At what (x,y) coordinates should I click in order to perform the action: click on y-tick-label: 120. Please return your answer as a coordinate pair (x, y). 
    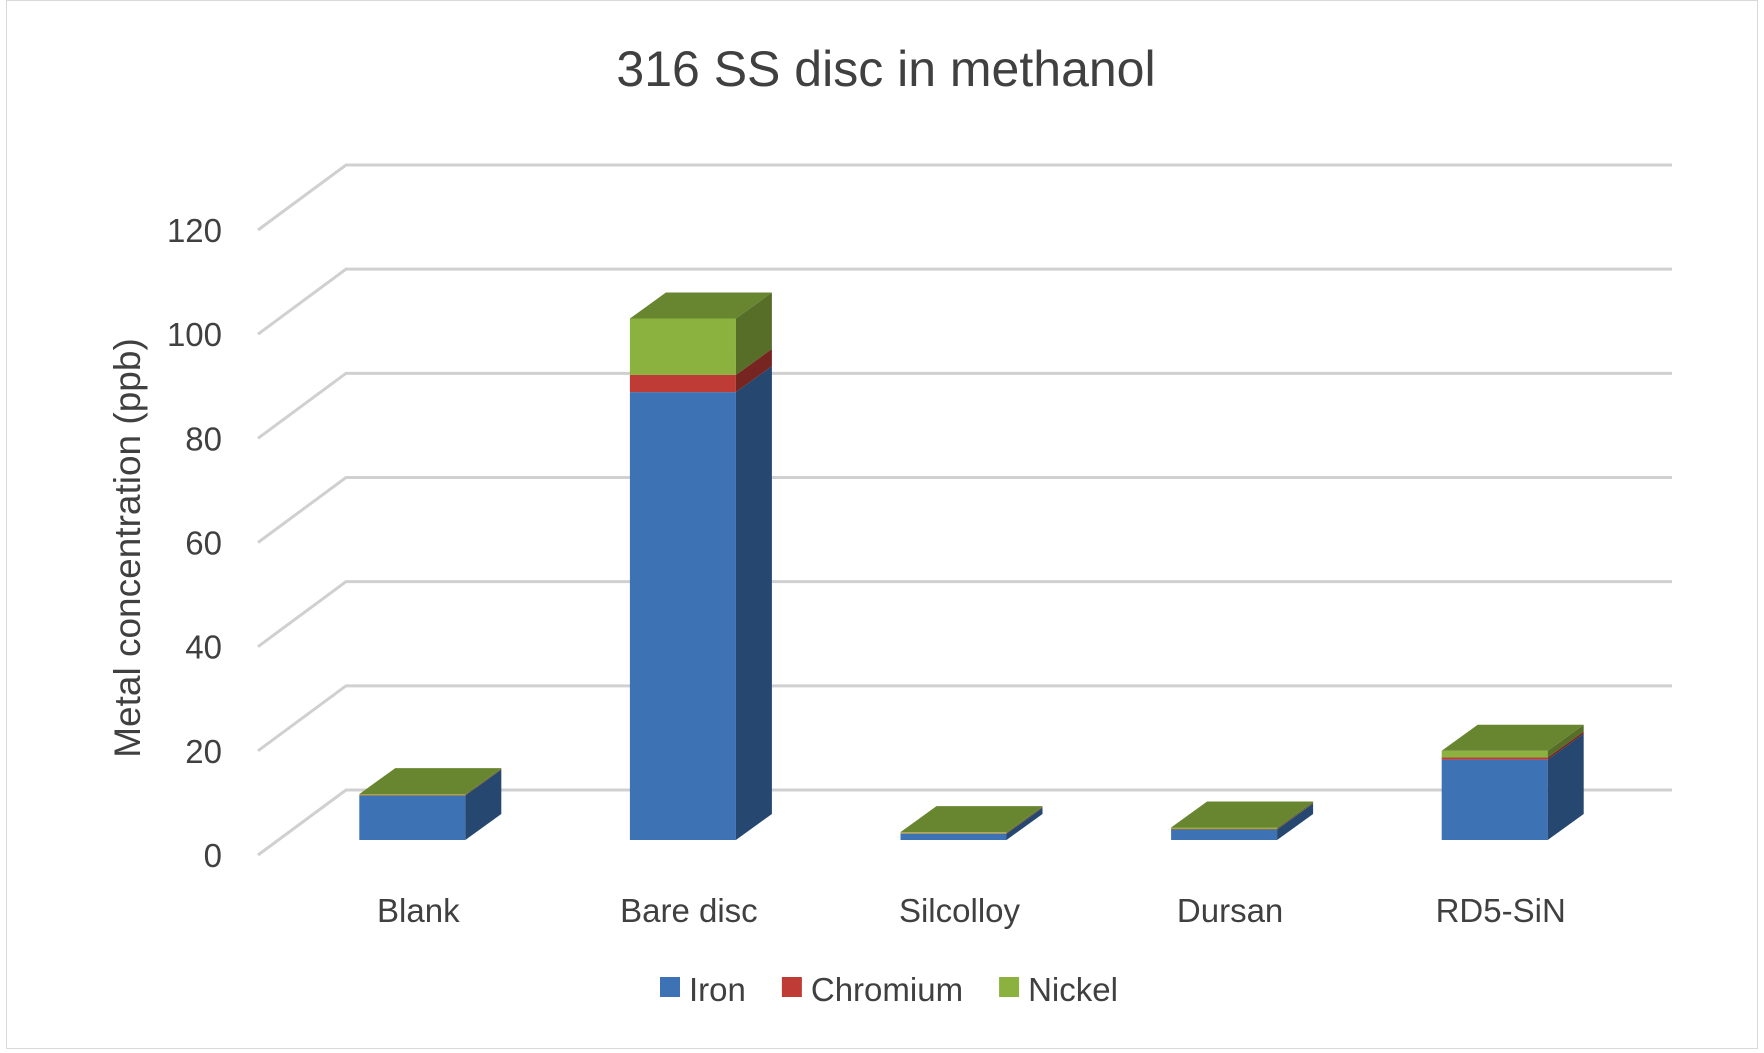
    Looking at the image, I should click on (194, 230).